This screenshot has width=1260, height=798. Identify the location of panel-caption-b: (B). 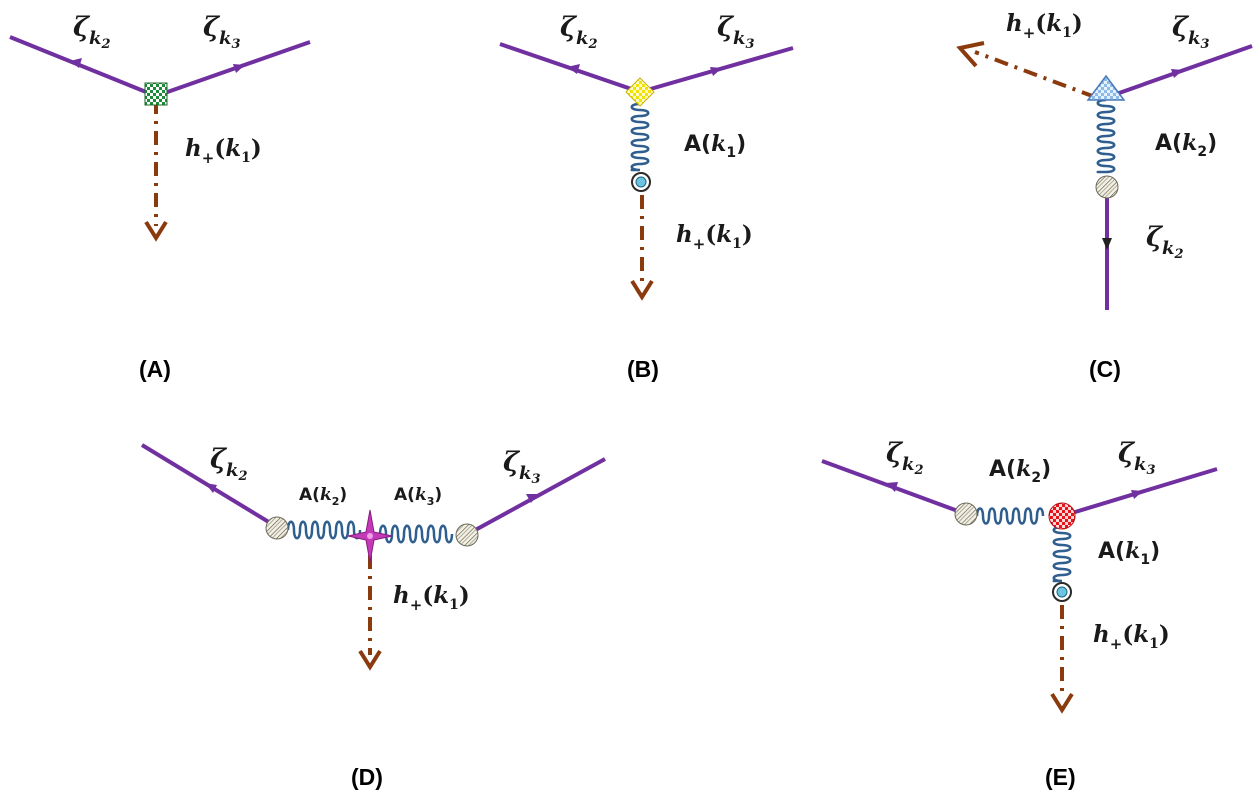
(643, 369).